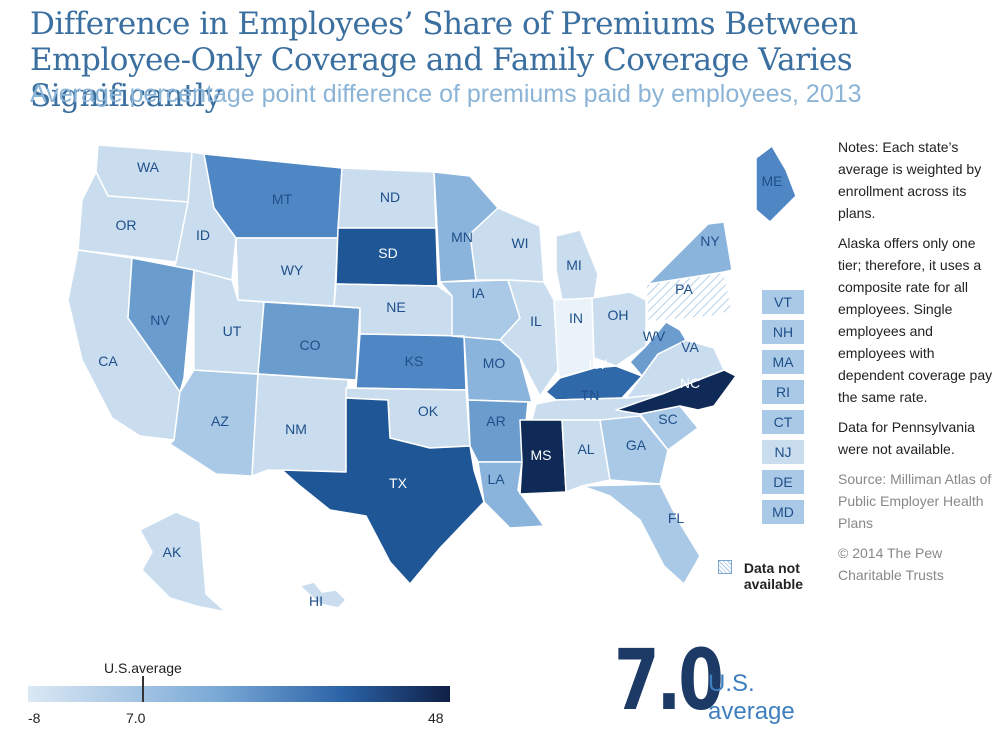 The image size is (1000, 742). I want to click on state-wv, so click(658, 349).